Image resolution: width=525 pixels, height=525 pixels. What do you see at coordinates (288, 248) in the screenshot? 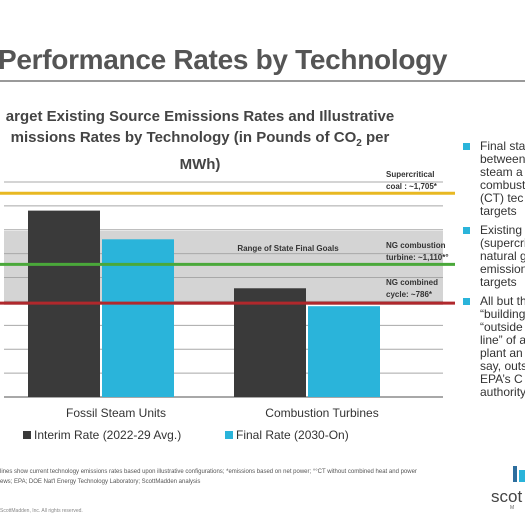
I see `goal-range-label: Range of State Final Goals` at bounding box center [288, 248].